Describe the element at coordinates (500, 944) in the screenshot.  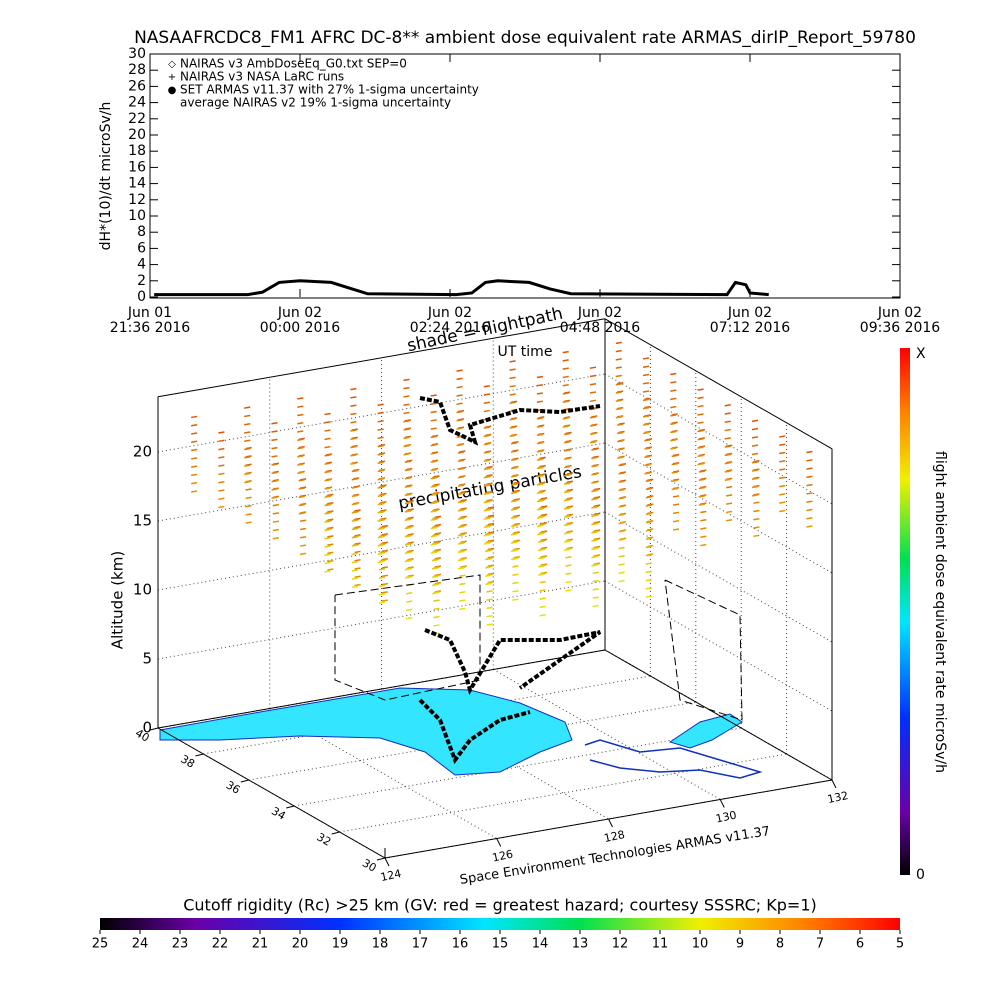
I see `colorbar-tick-label: 15` at that location.